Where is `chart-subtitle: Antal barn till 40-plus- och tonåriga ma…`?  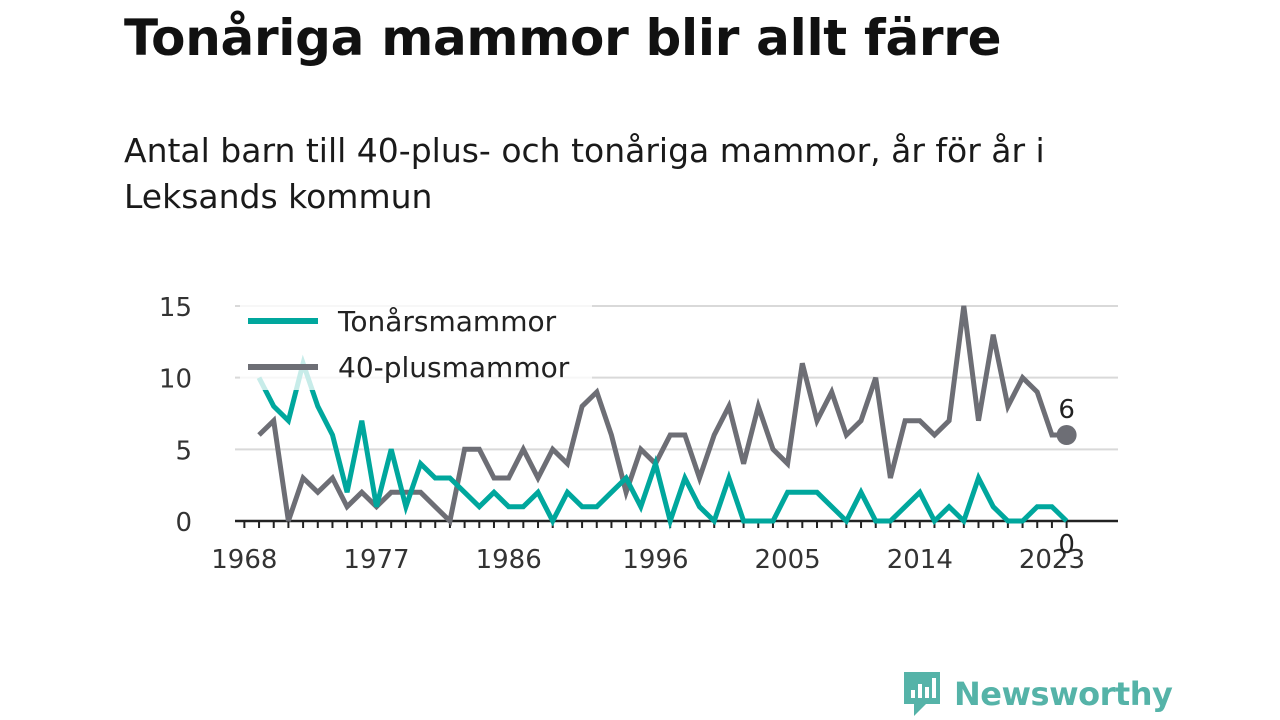 chart-subtitle: Antal barn till 40-plus- och tonåriga ma… is located at coordinates (584, 173).